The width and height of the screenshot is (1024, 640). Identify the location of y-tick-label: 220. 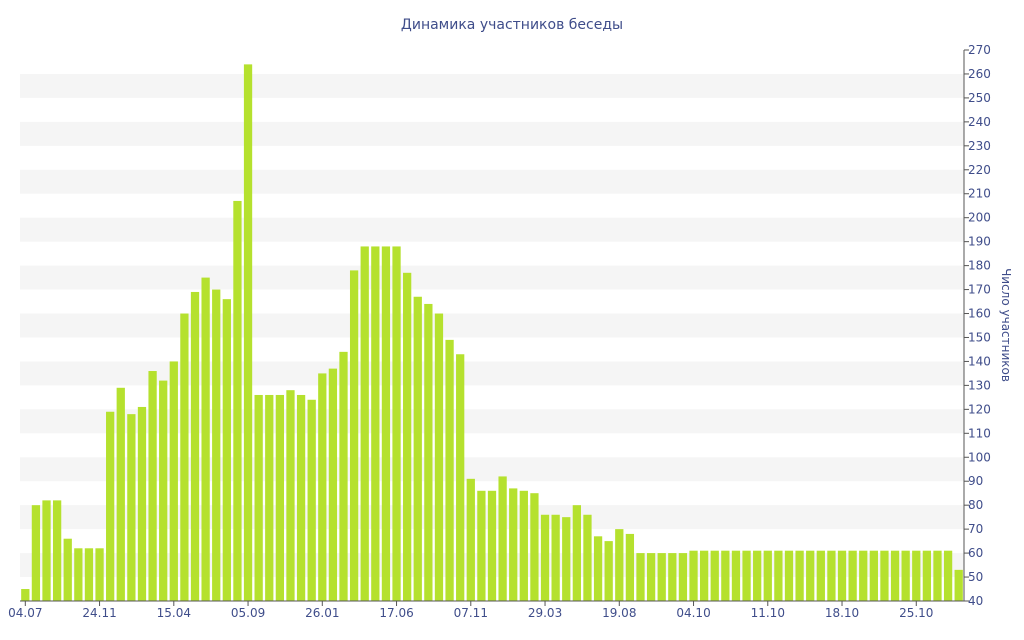
(979, 170).